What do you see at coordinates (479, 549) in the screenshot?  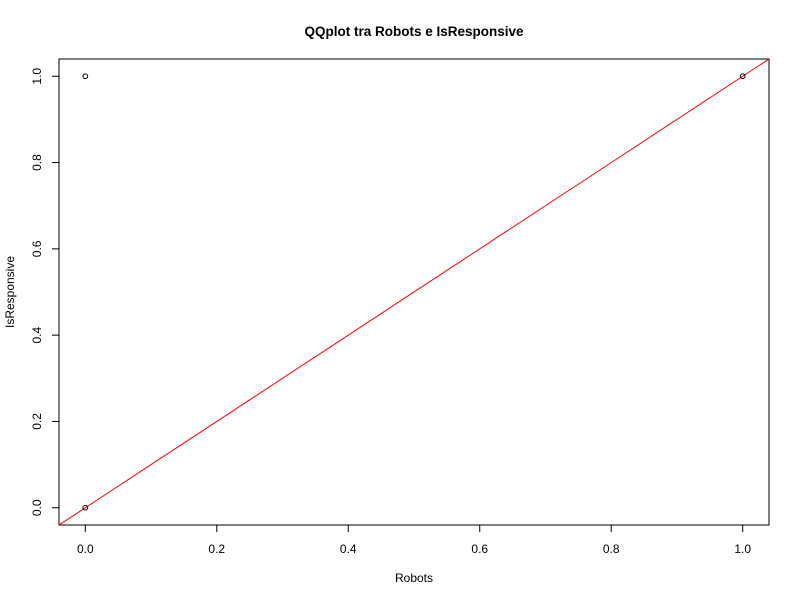 I see `x-tick-label: 0.6` at bounding box center [479, 549].